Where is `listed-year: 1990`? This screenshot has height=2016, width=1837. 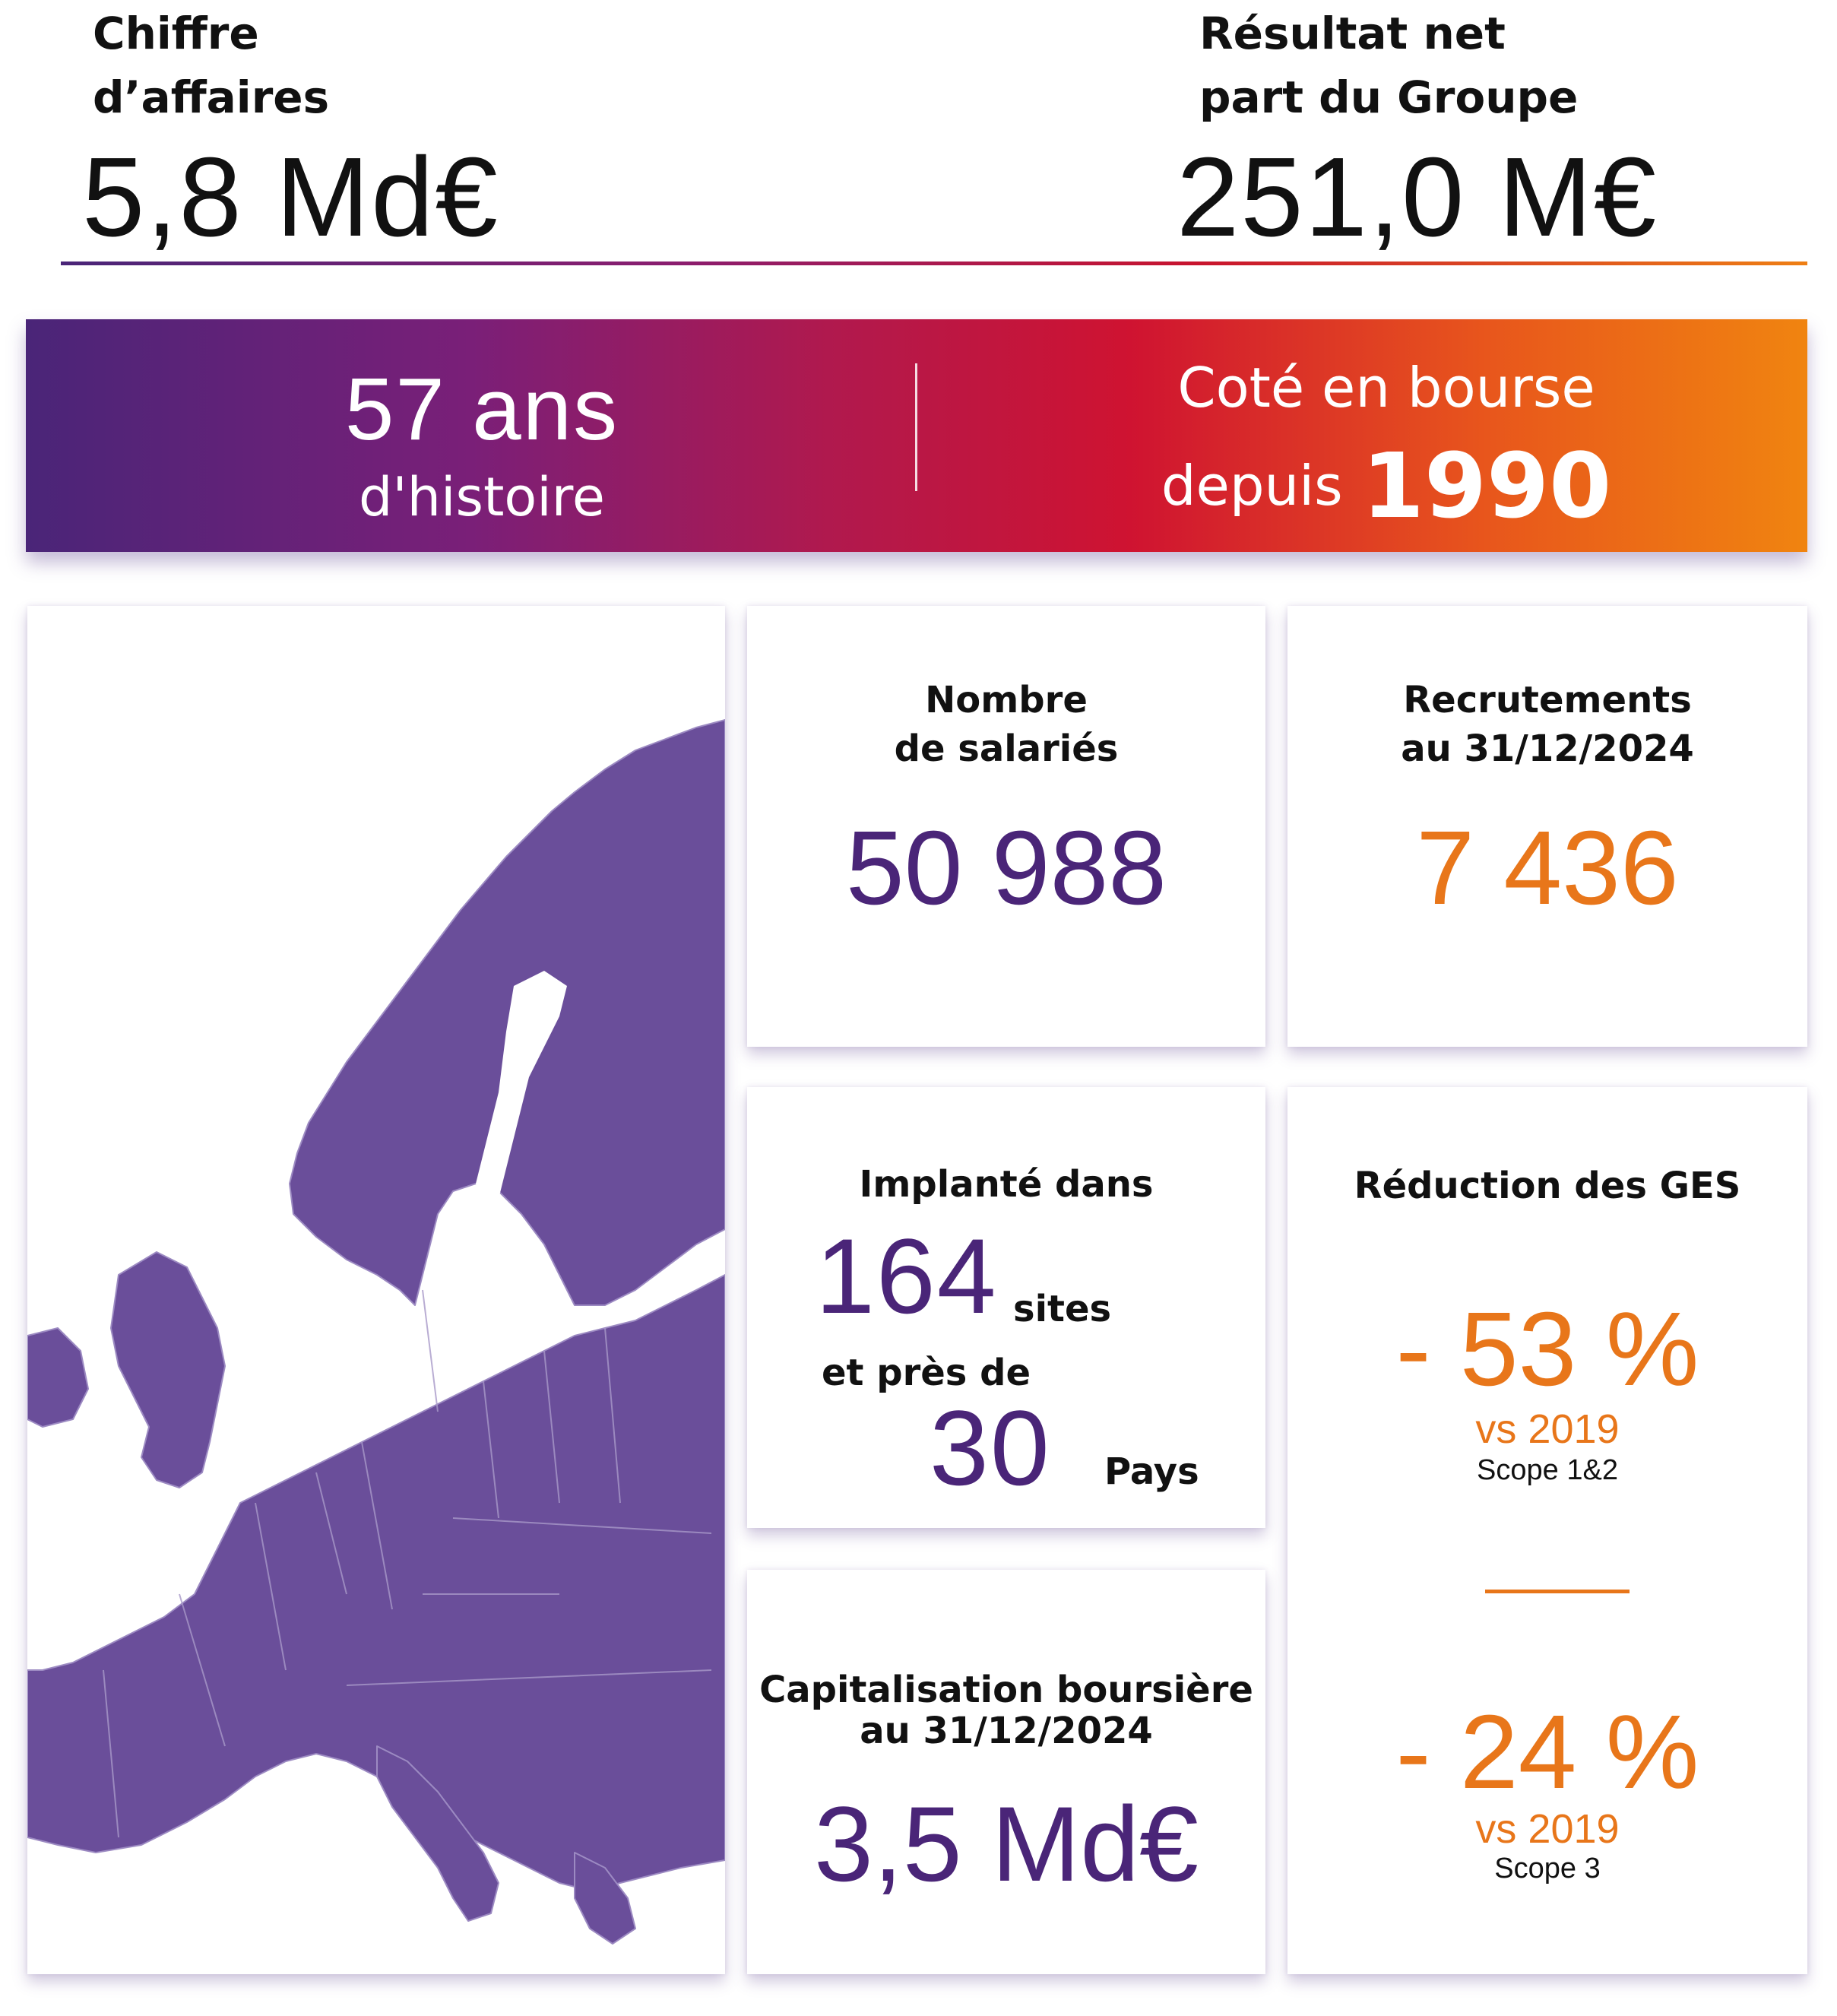 listed-year: 1990 is located at coordinates (1486, 485).